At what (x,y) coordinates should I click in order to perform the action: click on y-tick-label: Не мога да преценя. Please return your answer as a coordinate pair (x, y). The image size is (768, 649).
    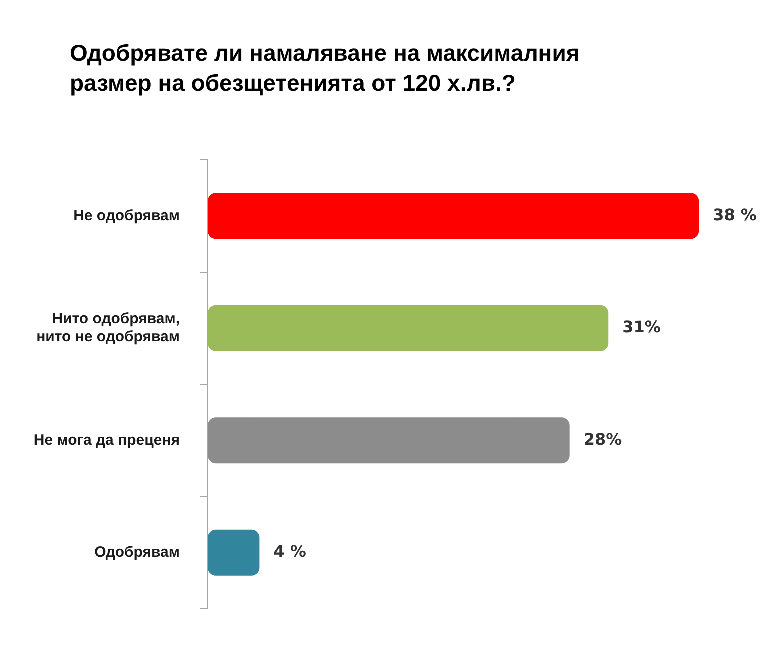
    Looking at the image, I should click on (107, 440).